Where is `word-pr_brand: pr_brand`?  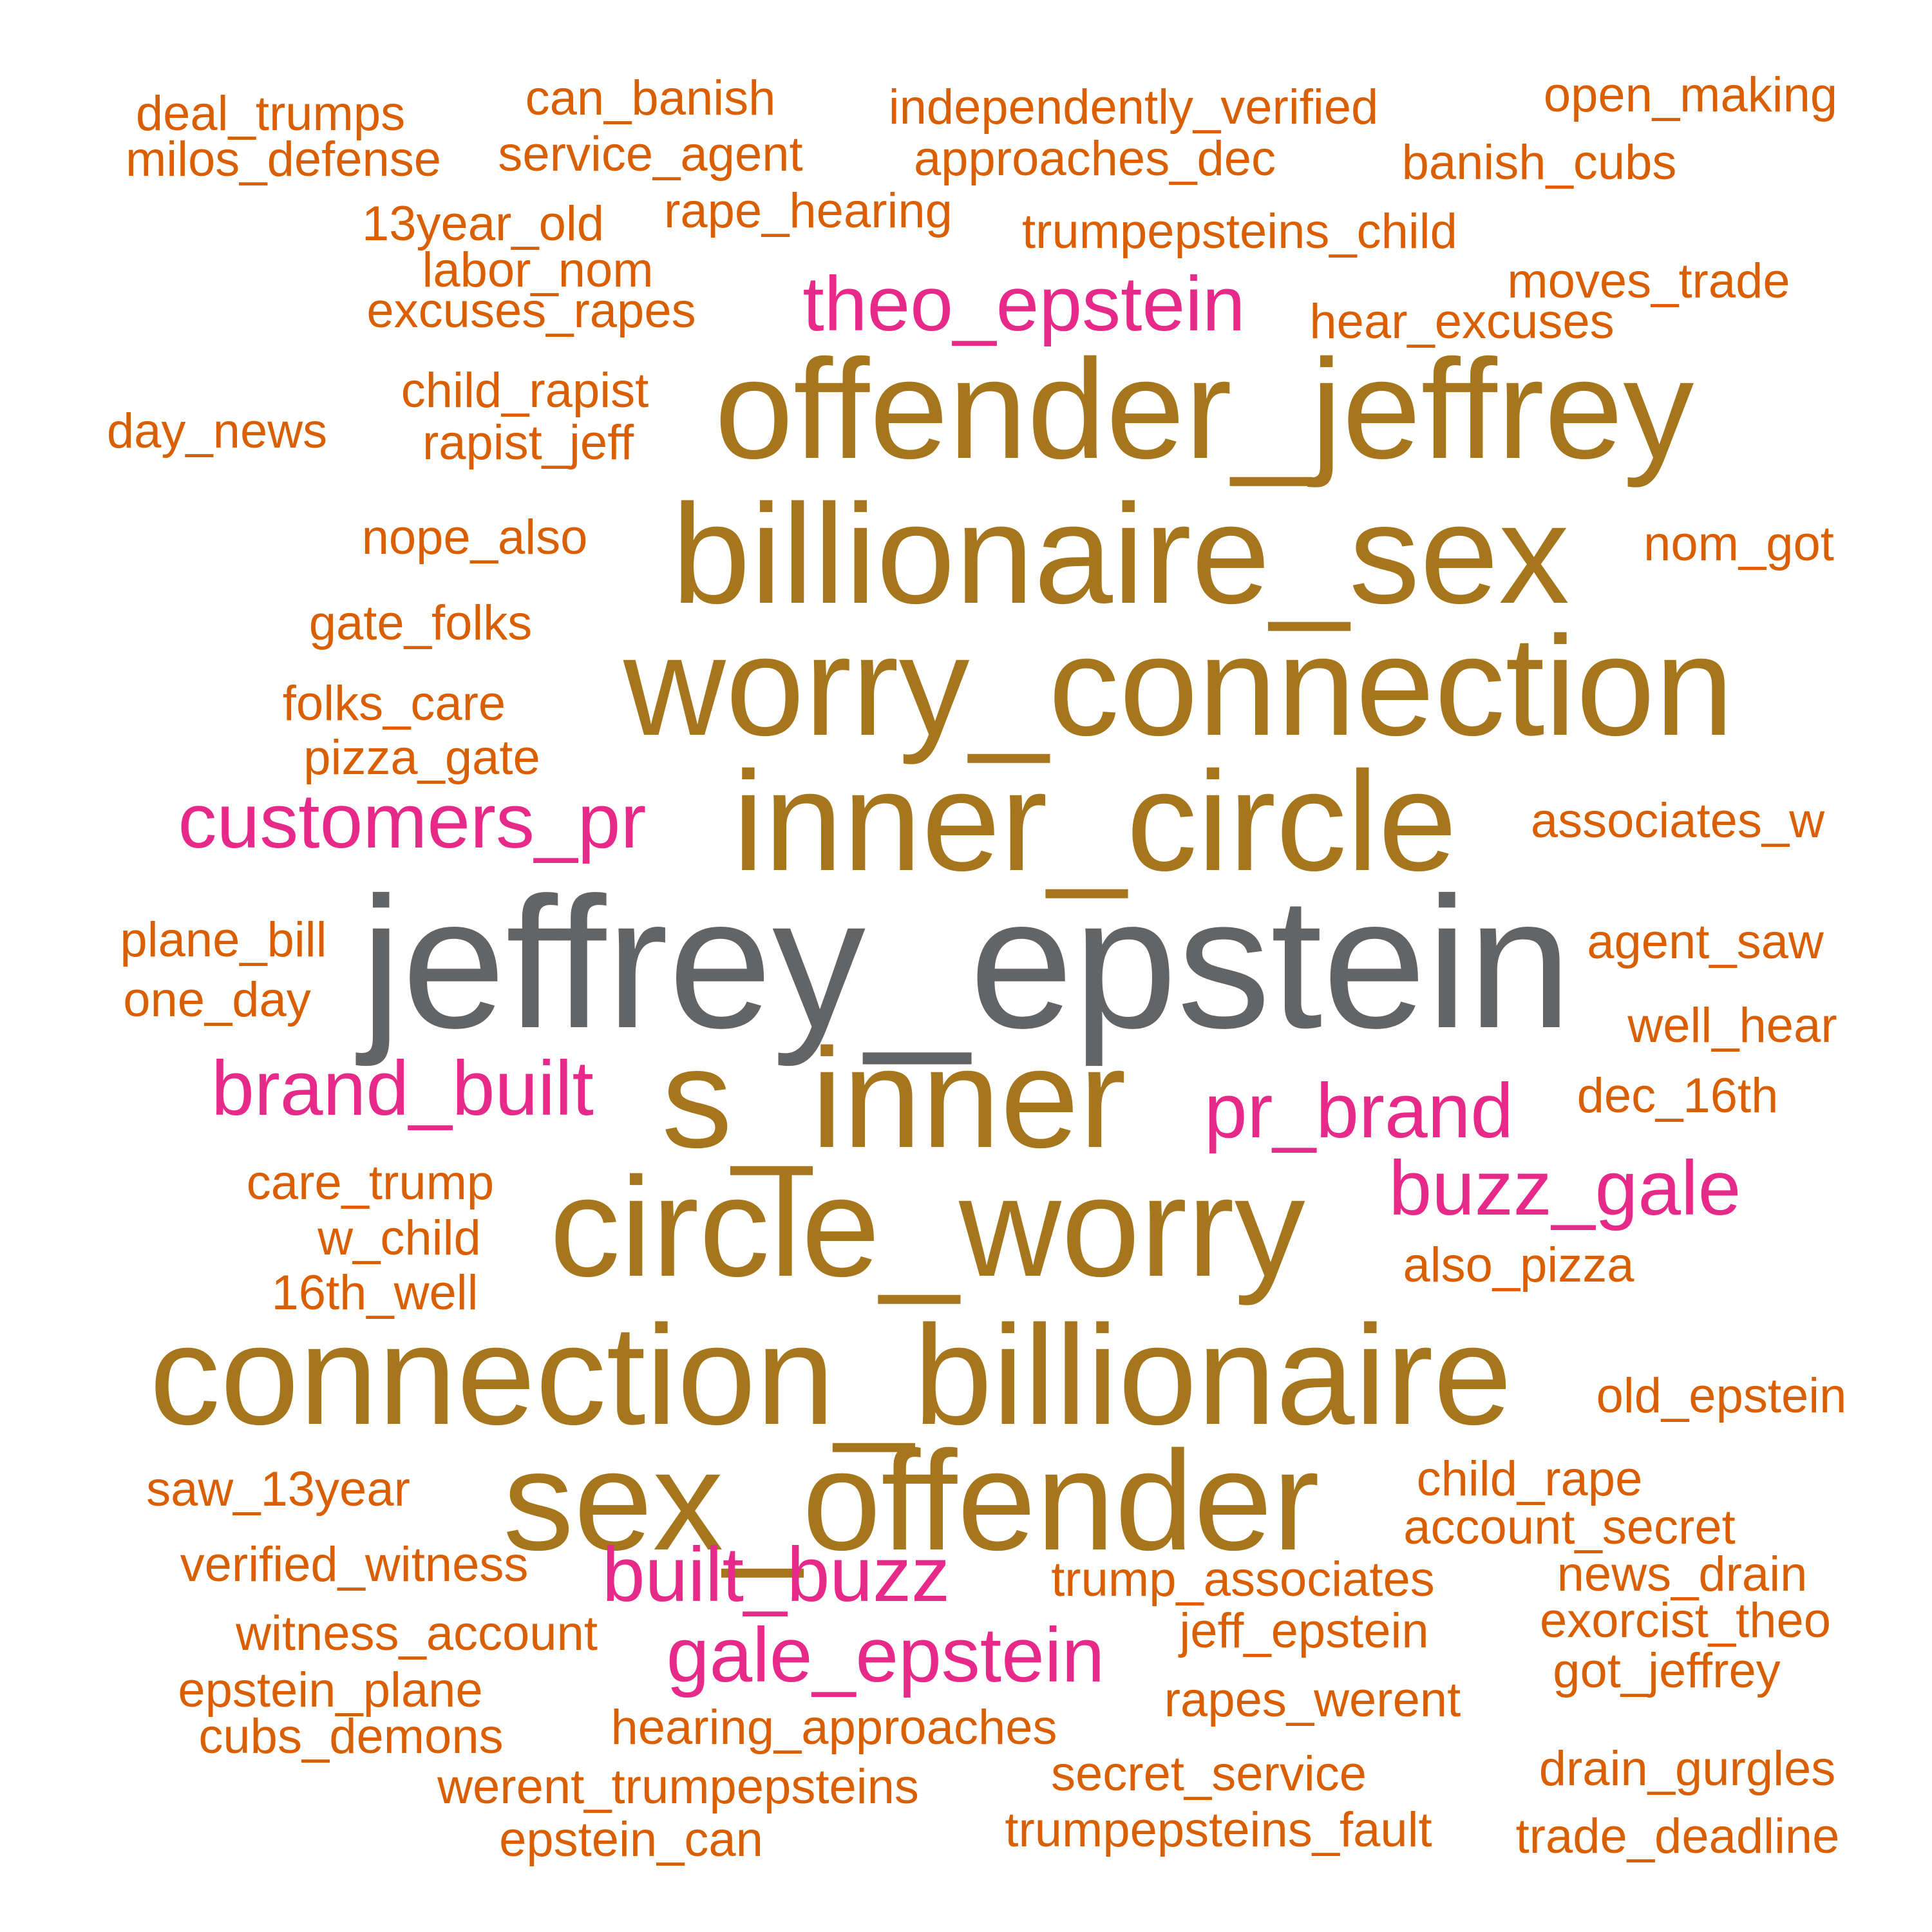 word-pr_brand: pr_brand is located at coordinates (1359, 1111).